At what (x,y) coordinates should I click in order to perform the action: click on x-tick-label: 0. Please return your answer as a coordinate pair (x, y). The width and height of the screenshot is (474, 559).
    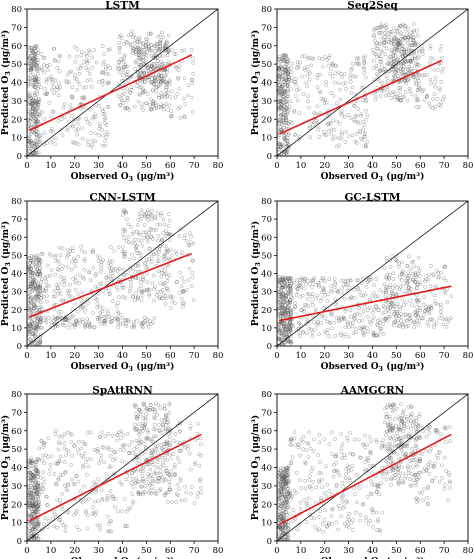
    Looking at the image, I should click on (26, 166).